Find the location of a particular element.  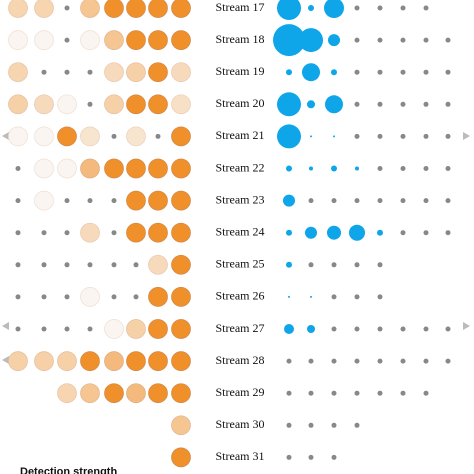

row-label: Stream 25 is located at coordinates (240, 264).